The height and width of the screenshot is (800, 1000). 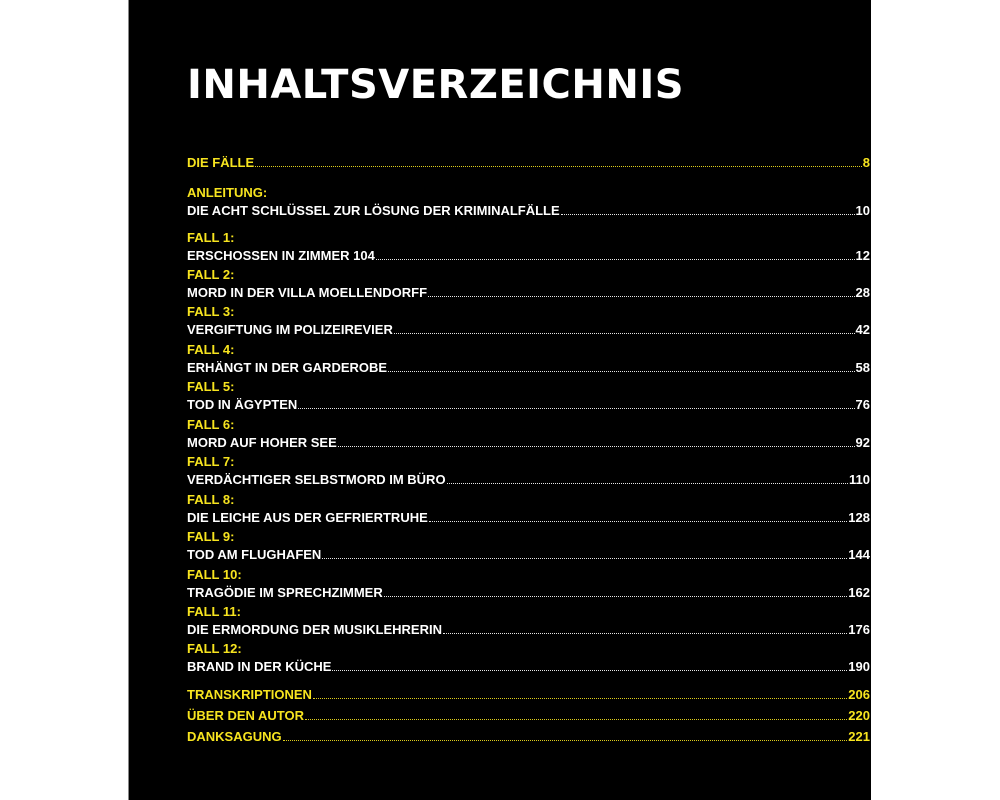 What do you see at coordinates (221, 162) in the screenshot?
I see `toc-entry-title: DIE FÄLLE` at bounding box center [221, 162].